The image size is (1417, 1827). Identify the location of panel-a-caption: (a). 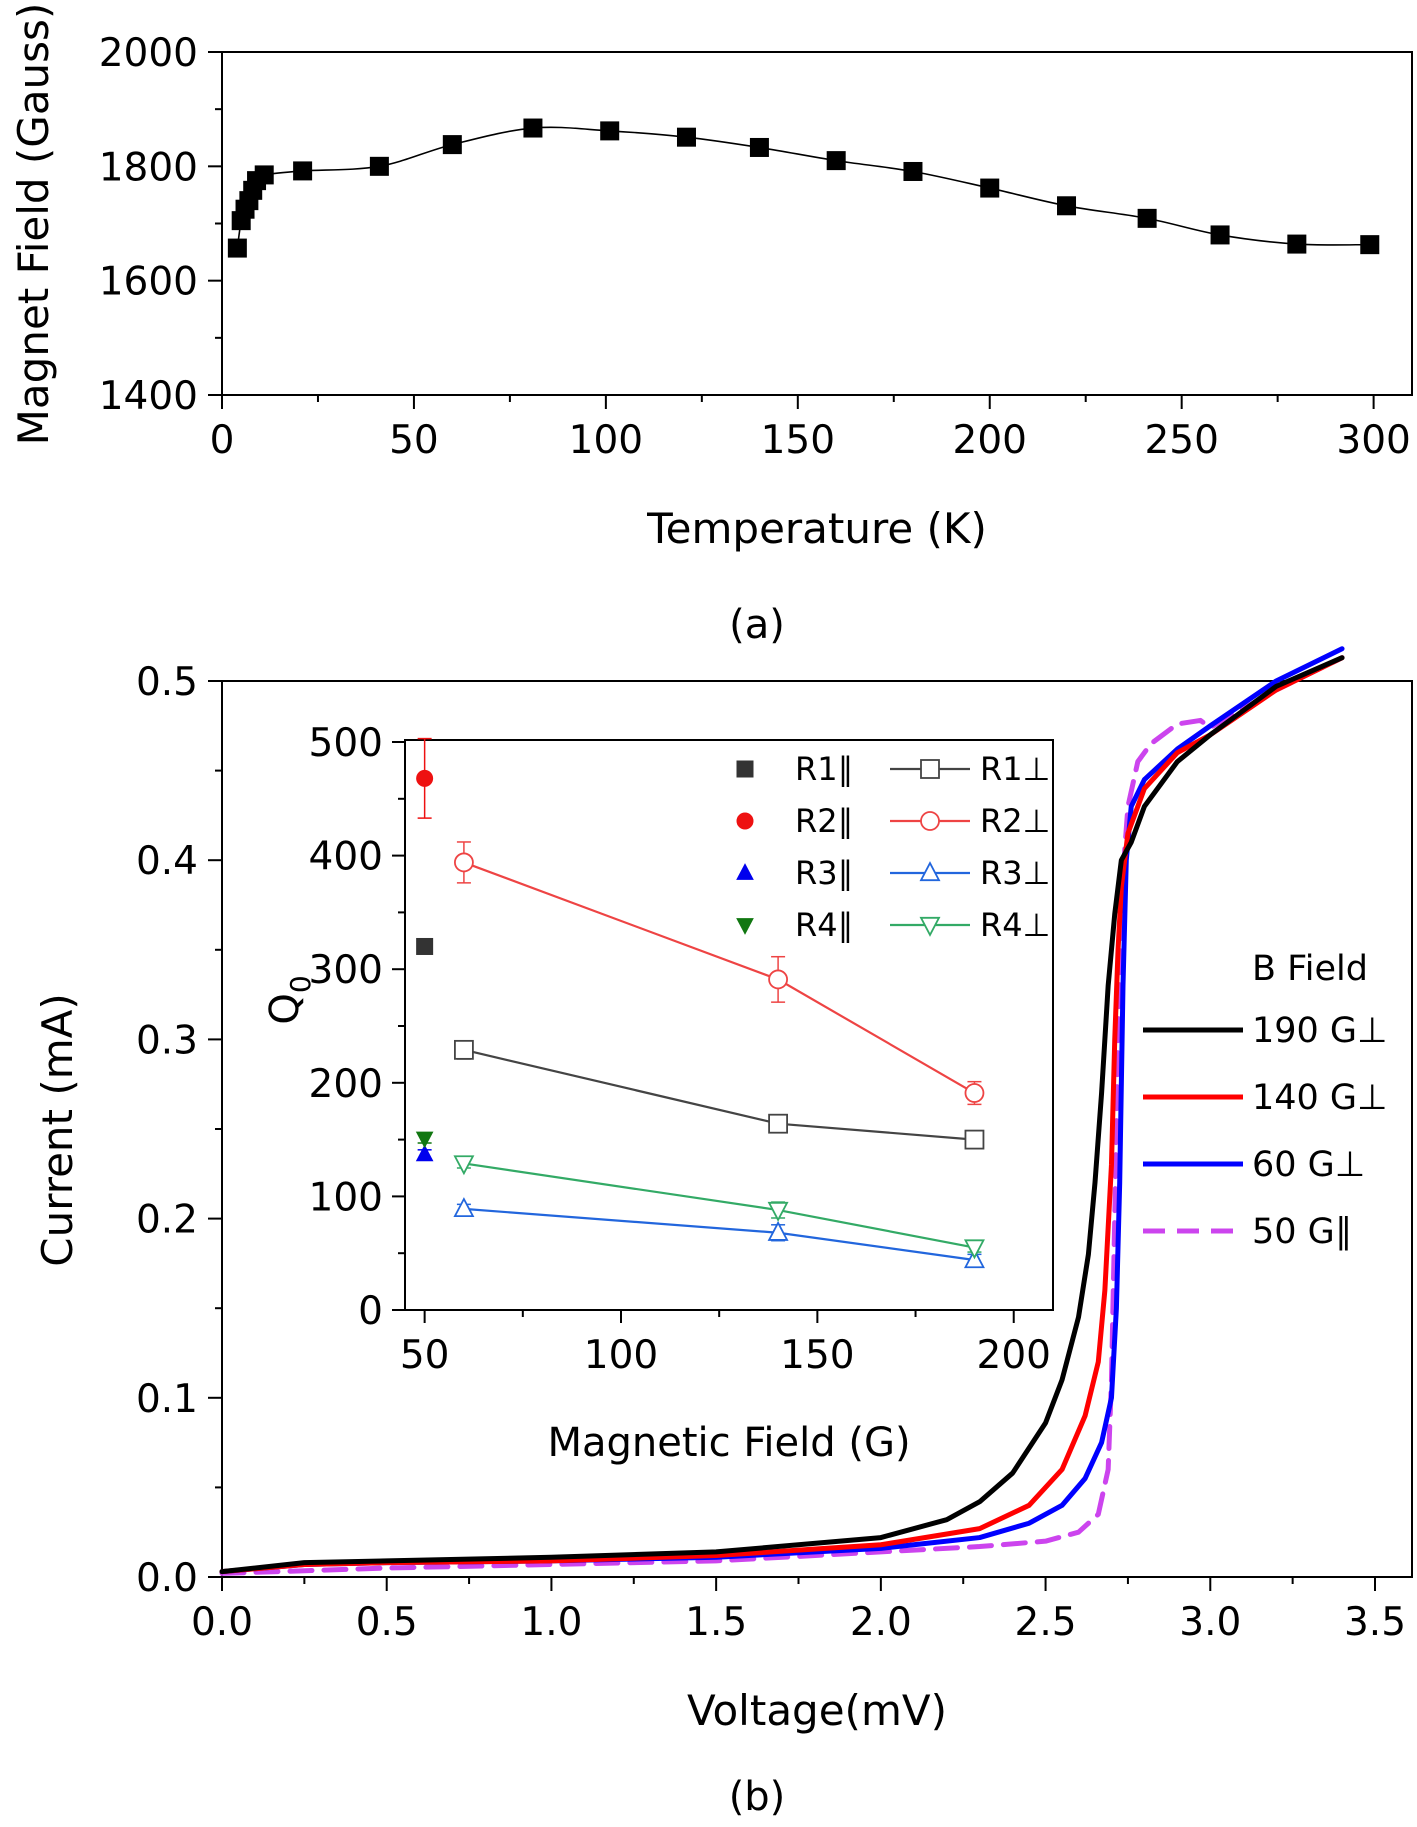
(757, 625).